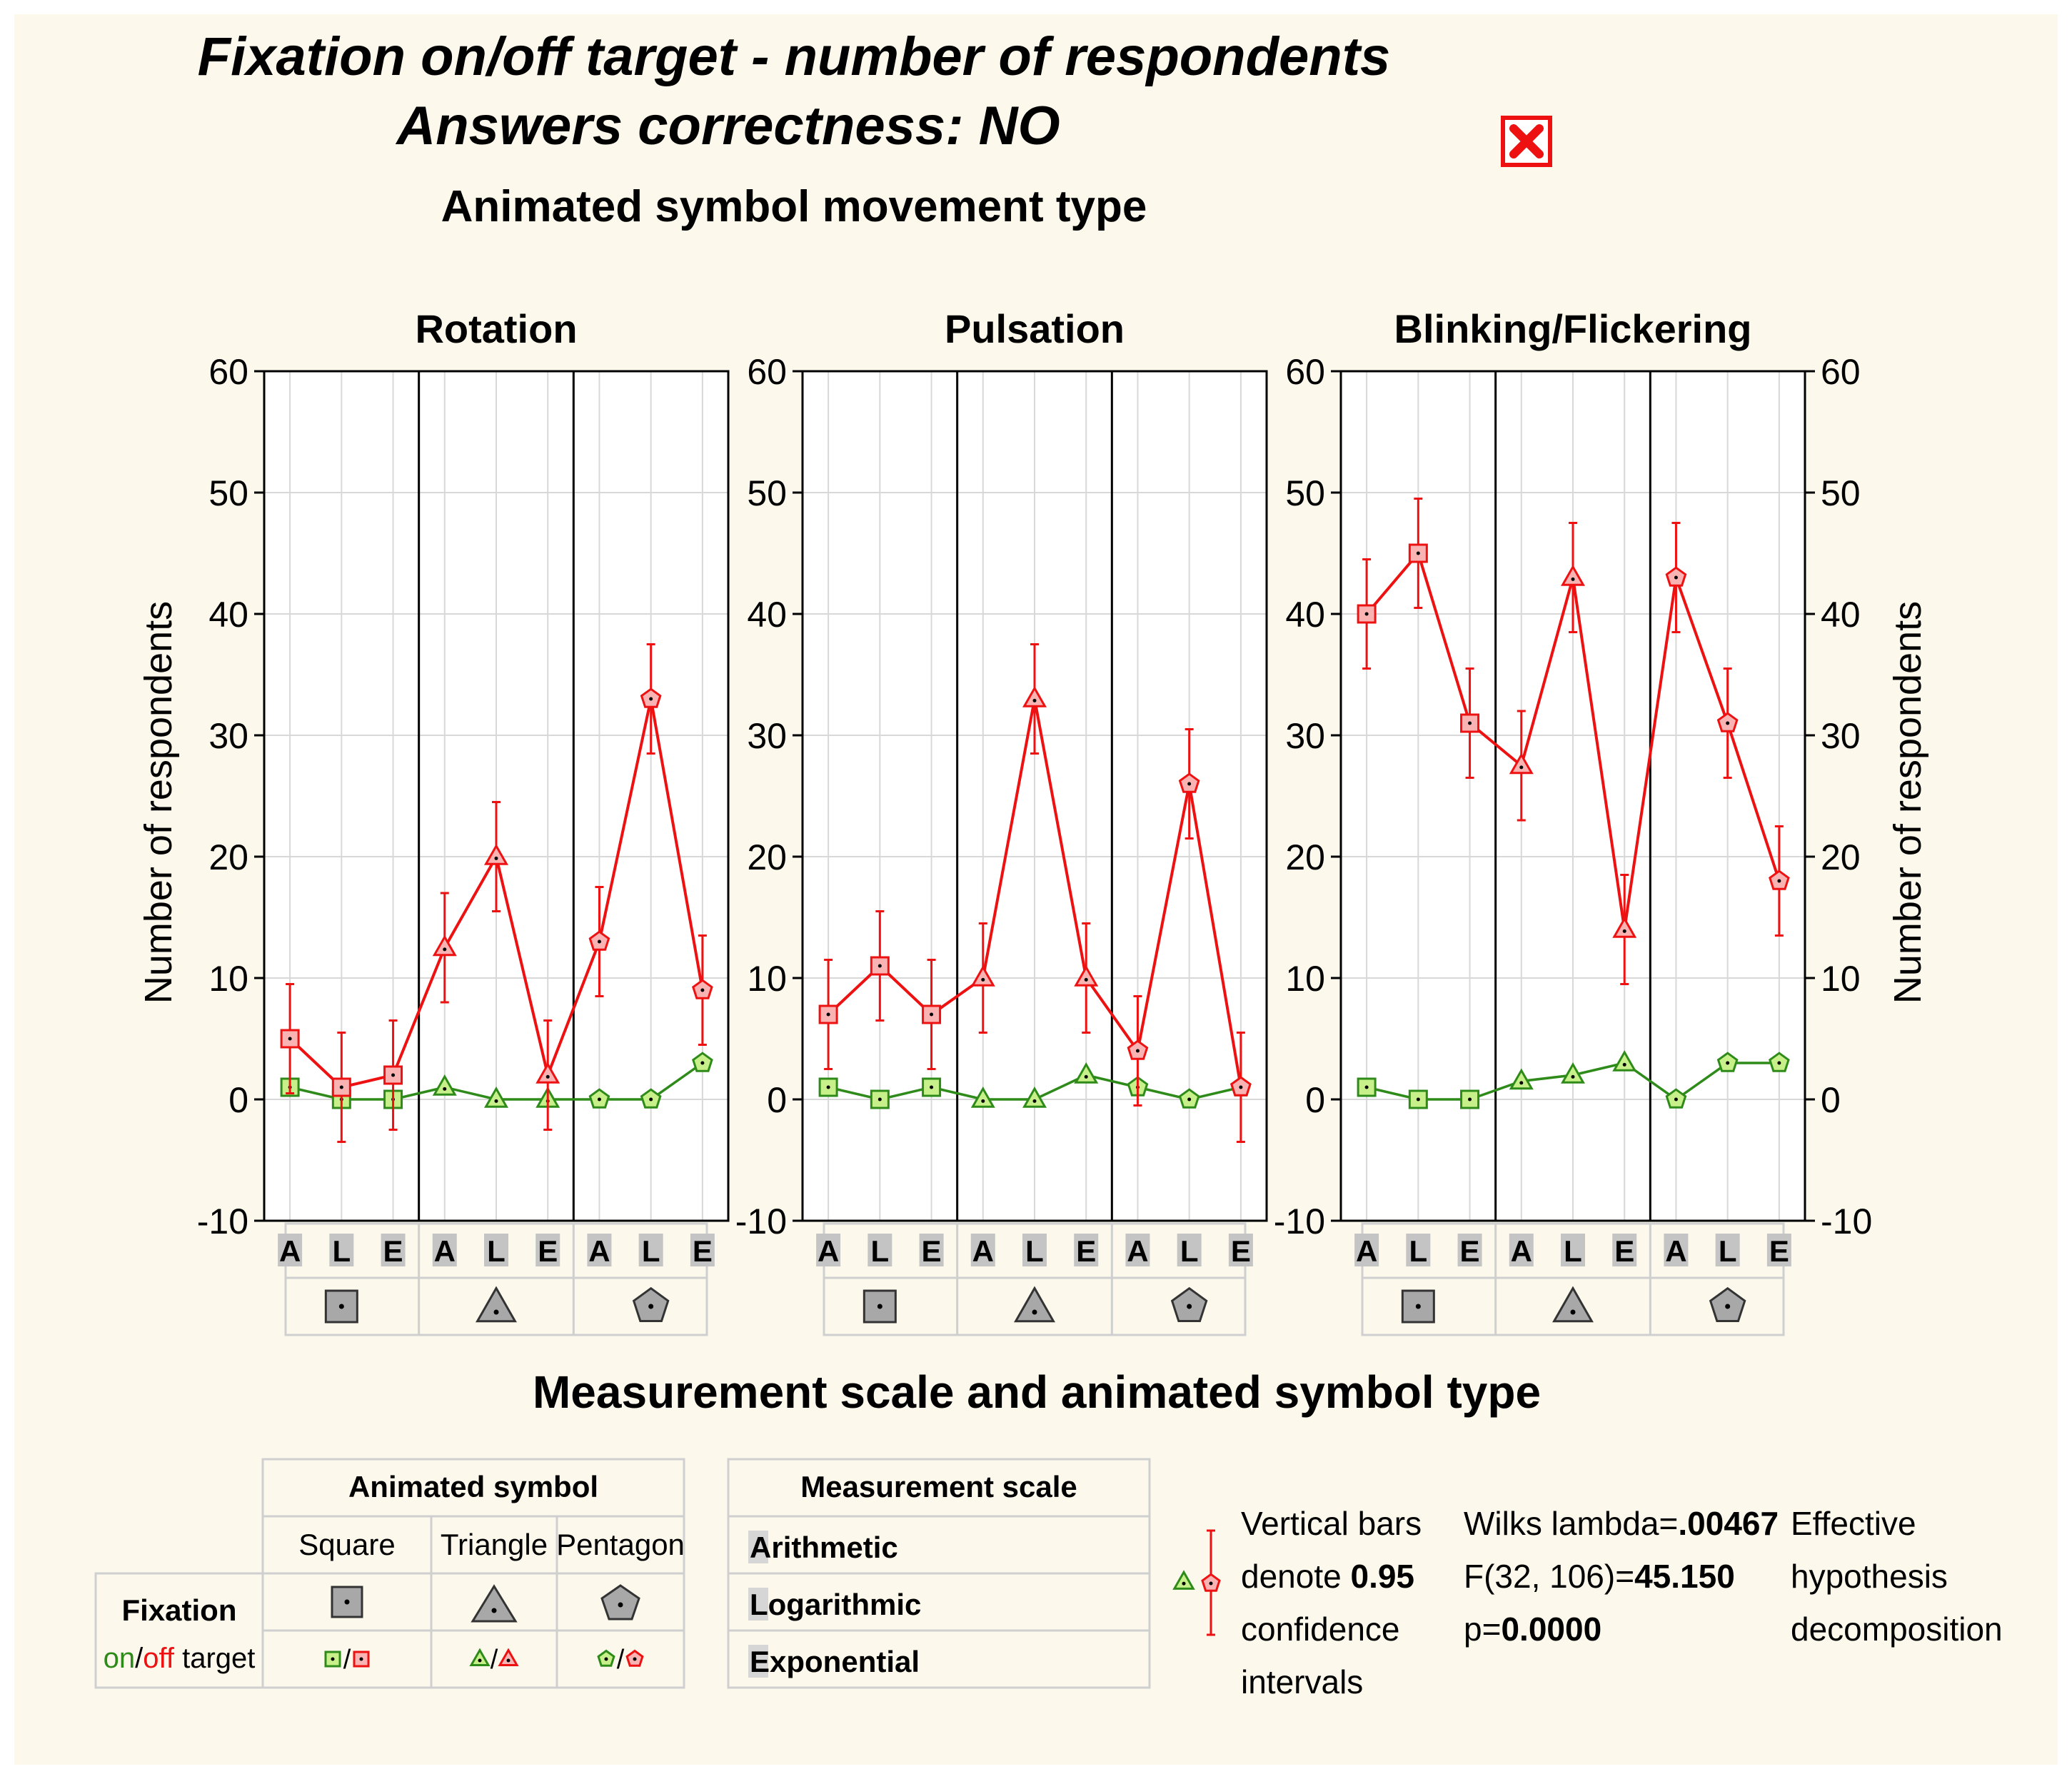 The image size is (2072, 1779). I want to click on incorrect-answer-icon, so click(1526, 141).